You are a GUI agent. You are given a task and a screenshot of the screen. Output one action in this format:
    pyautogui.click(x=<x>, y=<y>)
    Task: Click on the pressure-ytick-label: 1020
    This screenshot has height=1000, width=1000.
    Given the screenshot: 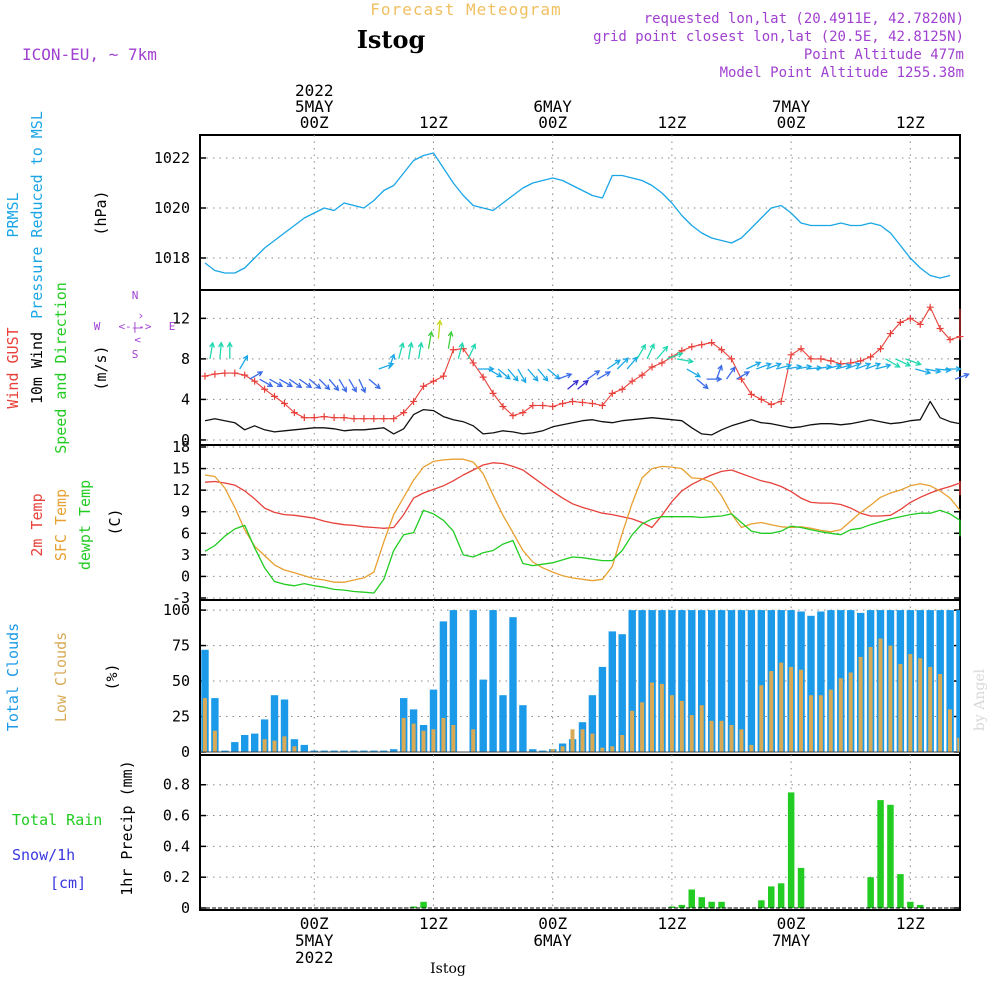 What is the action you would take?
    pyautogui.click(x=172, y=208)
    